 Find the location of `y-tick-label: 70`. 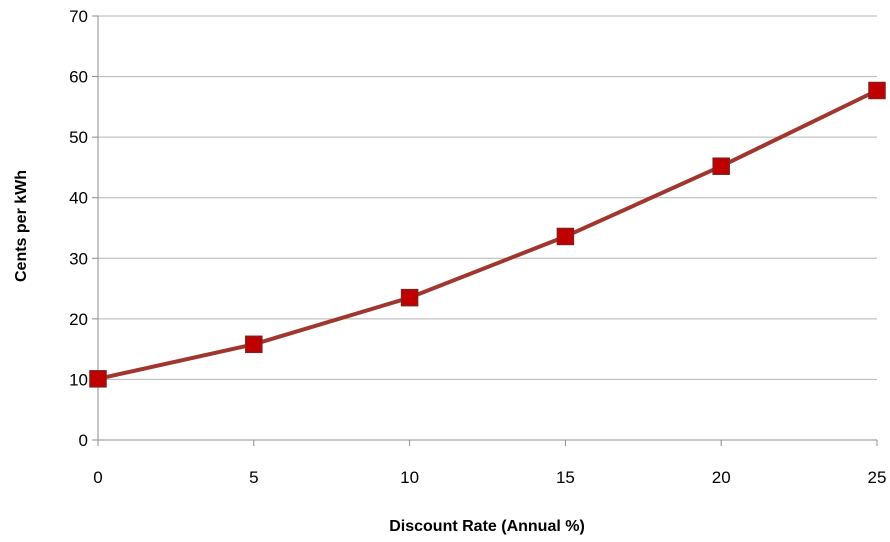

y-tick-label: 70 is located at coordinates (78, 16).